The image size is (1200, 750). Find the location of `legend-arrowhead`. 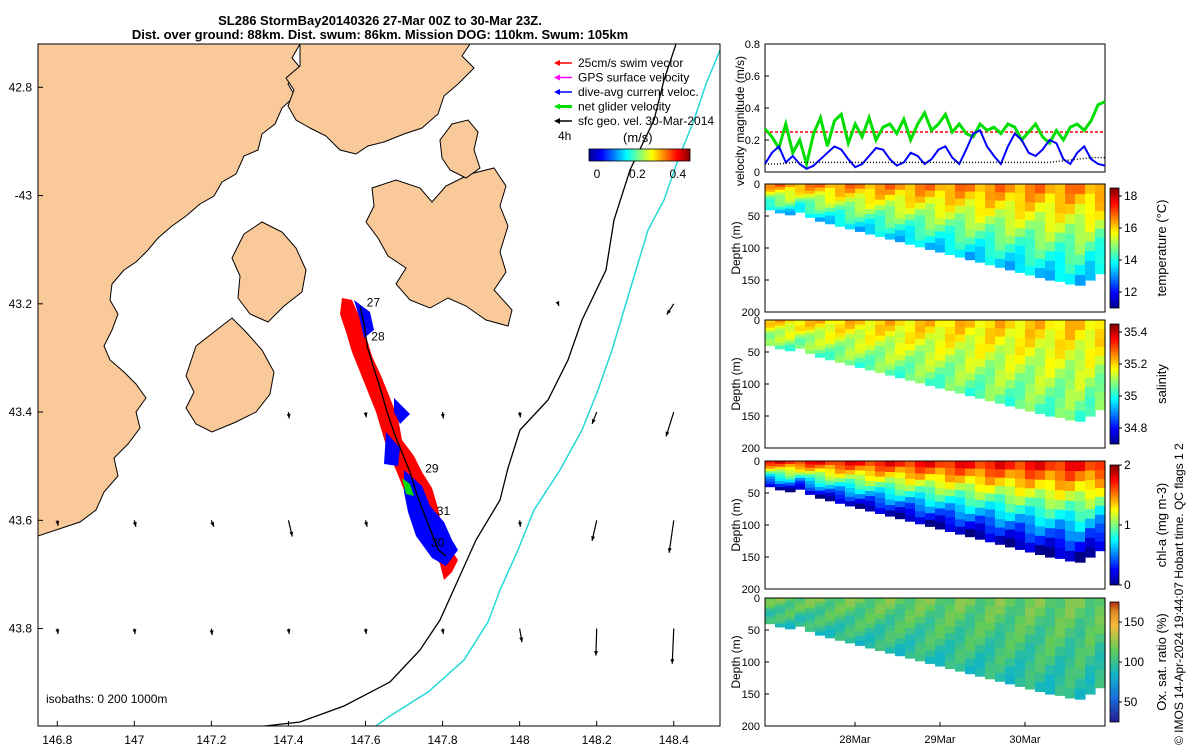

legend-arrowhead is located at coordinates (557, 63).